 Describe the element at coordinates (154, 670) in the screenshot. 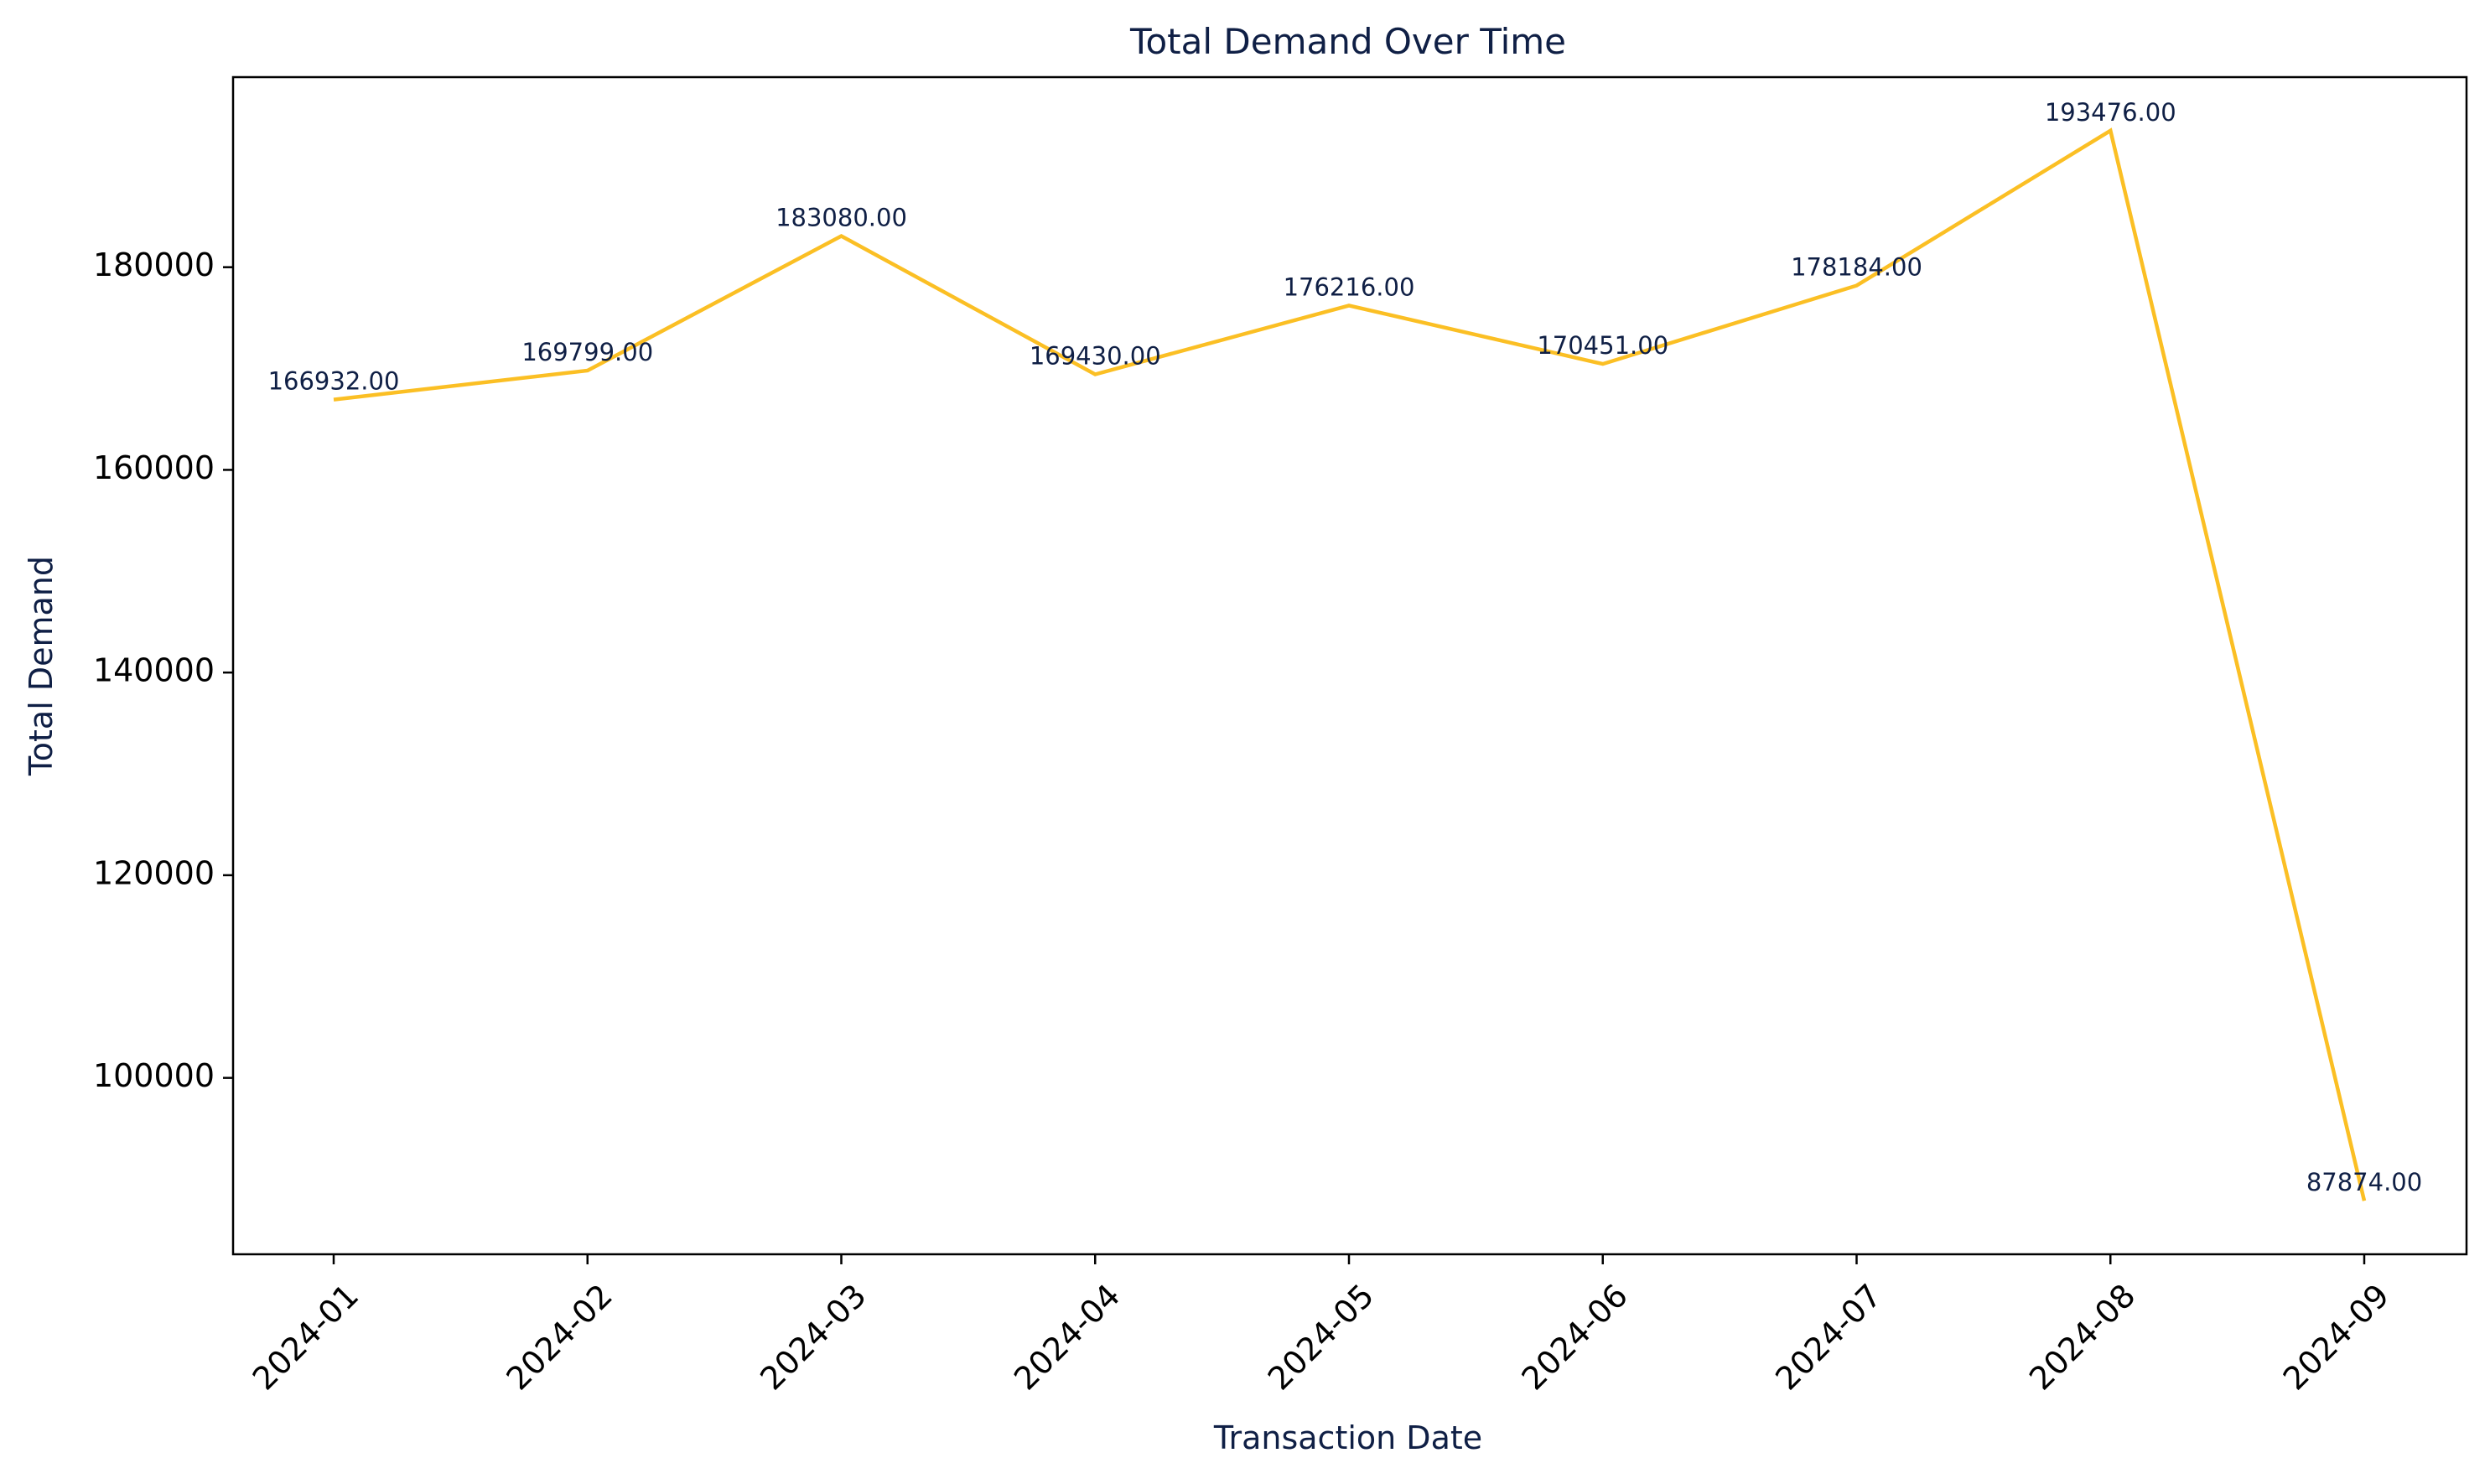

I see `y-tick-label: 140000` at that location.